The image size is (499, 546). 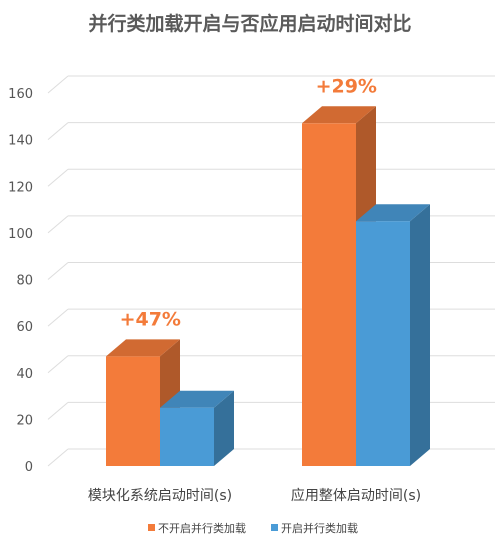 I want to click on x-category-label: 模块化系统启动时间(s), so click(x=160, y=496).